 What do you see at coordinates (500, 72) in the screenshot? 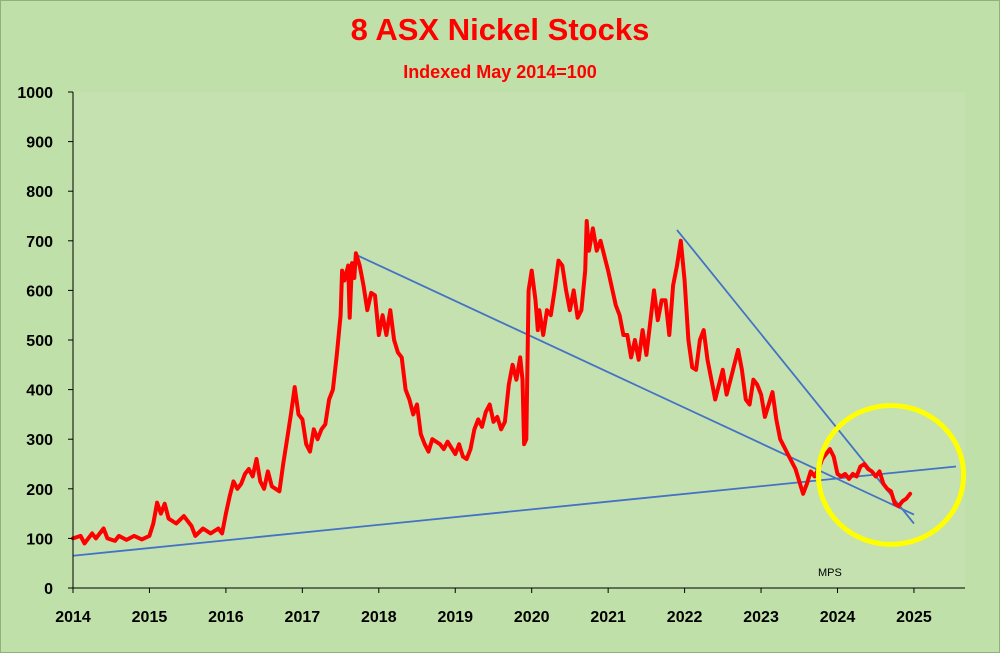
I see `chart-subtitle: Indexed May 2014=100` at bounding box center [500, 72].